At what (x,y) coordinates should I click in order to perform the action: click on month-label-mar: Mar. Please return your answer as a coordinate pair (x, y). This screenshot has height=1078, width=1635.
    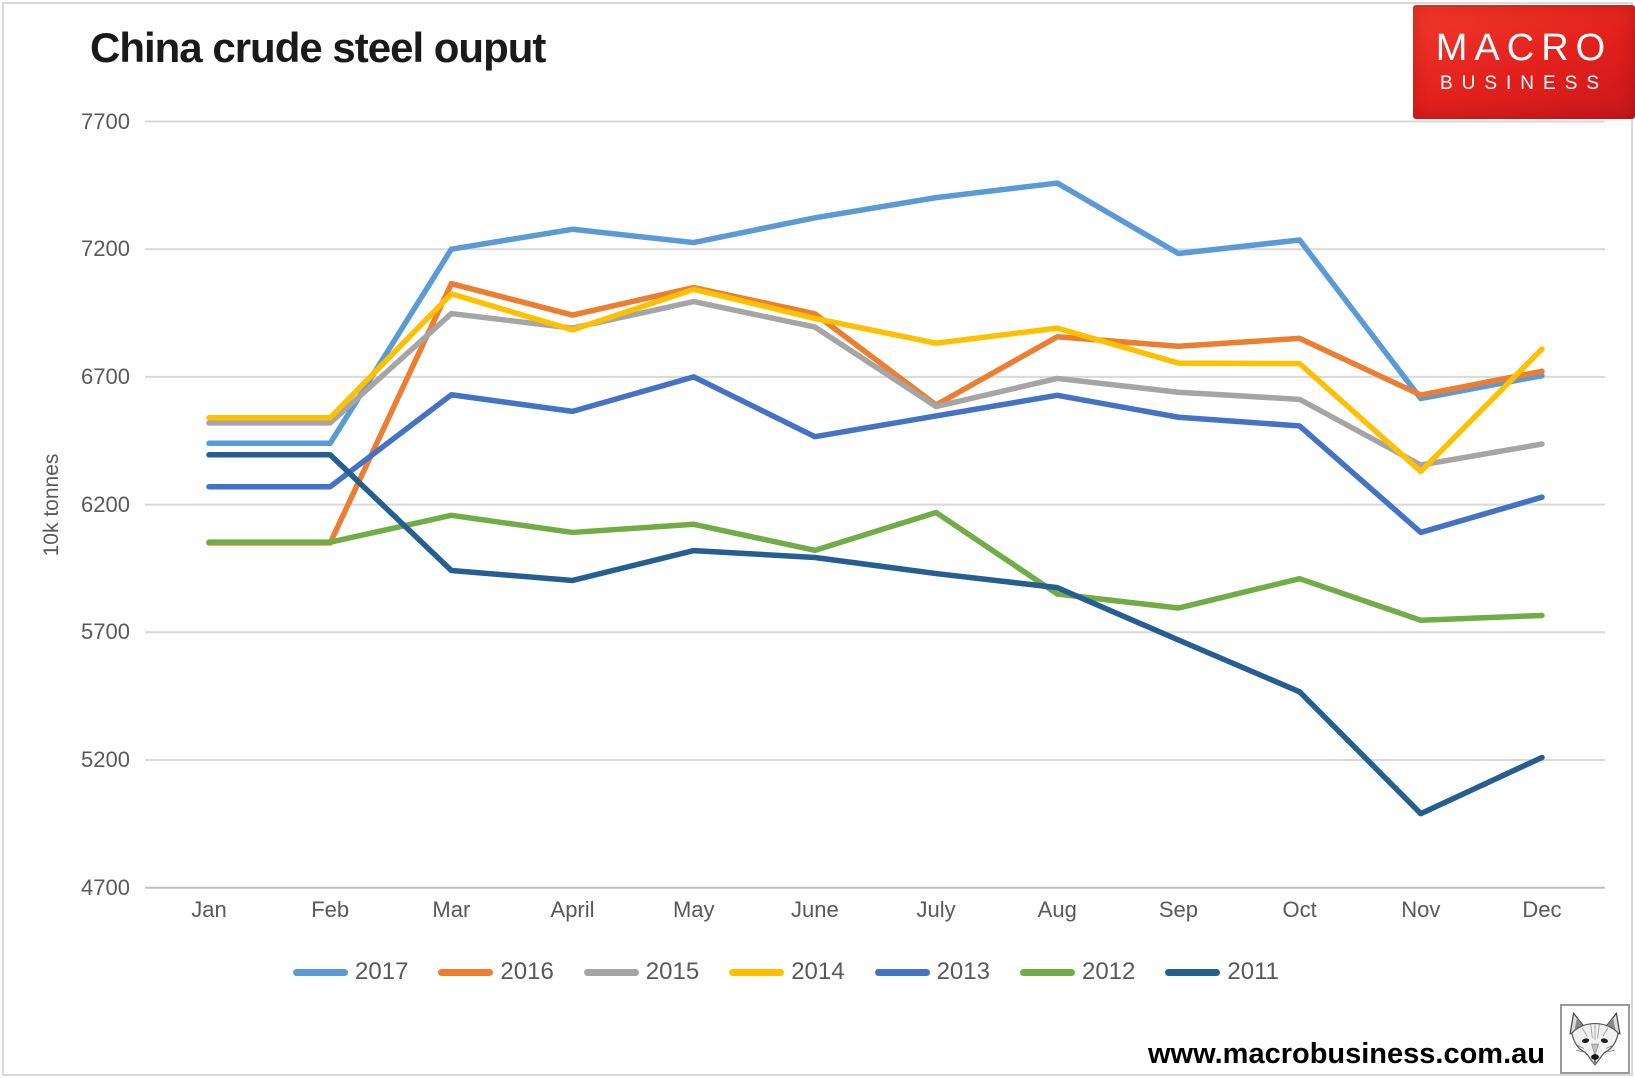
    Looking at the image, I should click on (451, 909).